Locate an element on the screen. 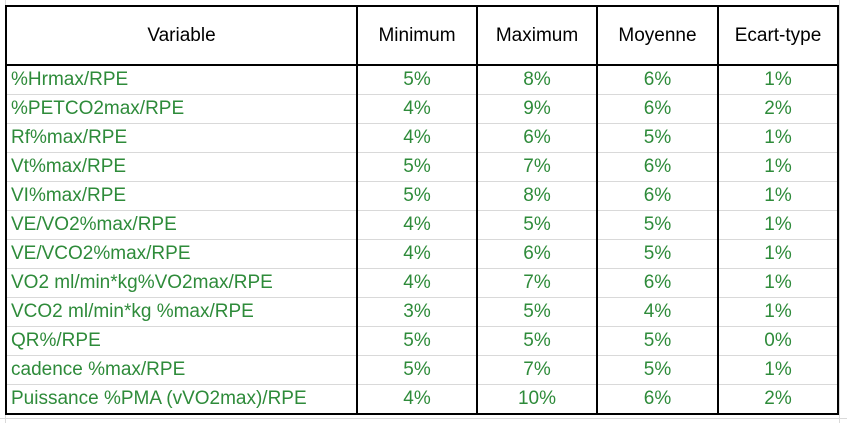 The width and height of the screenshot is (847, 423). table-row: Puissance %PMA (vVO2max)/RPE 4% 10% 6% 2% is located at coordinates (422, 399).